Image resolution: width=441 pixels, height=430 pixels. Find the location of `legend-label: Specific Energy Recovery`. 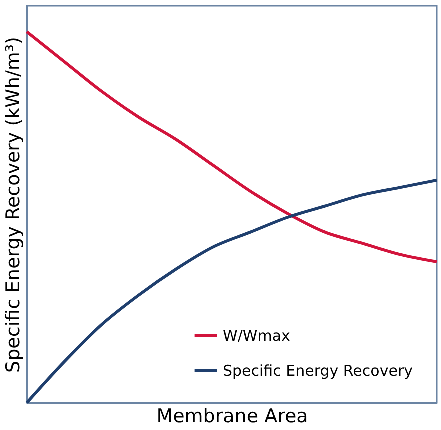

legend-label: Specific Energy Recovery is located at coordinates (318, 371).